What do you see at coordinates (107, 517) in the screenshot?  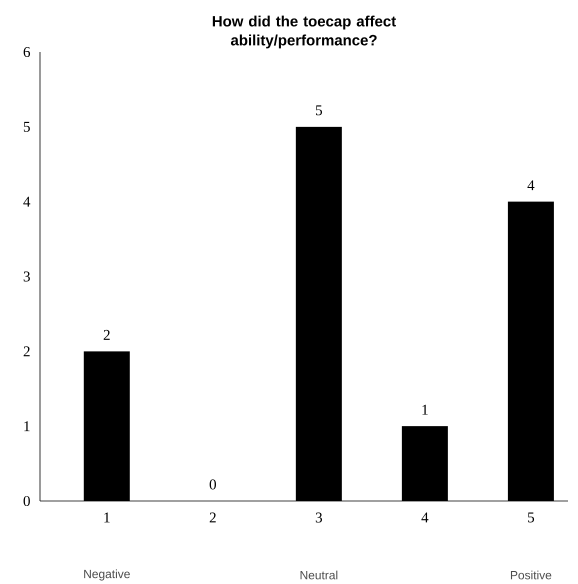 I see `x-tick-label: 1` at bounding box center [107, 517].